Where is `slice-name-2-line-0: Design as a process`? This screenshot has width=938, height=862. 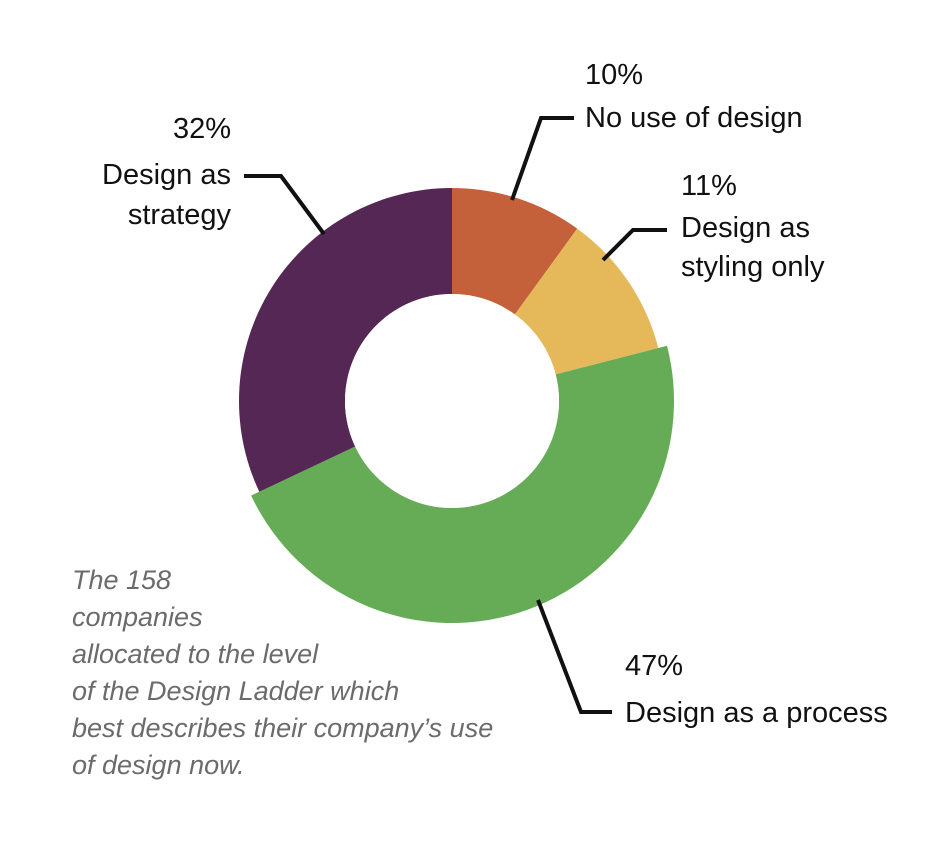
slice-name-2-line-0: Design as a process is located at coordinates (756, 713).